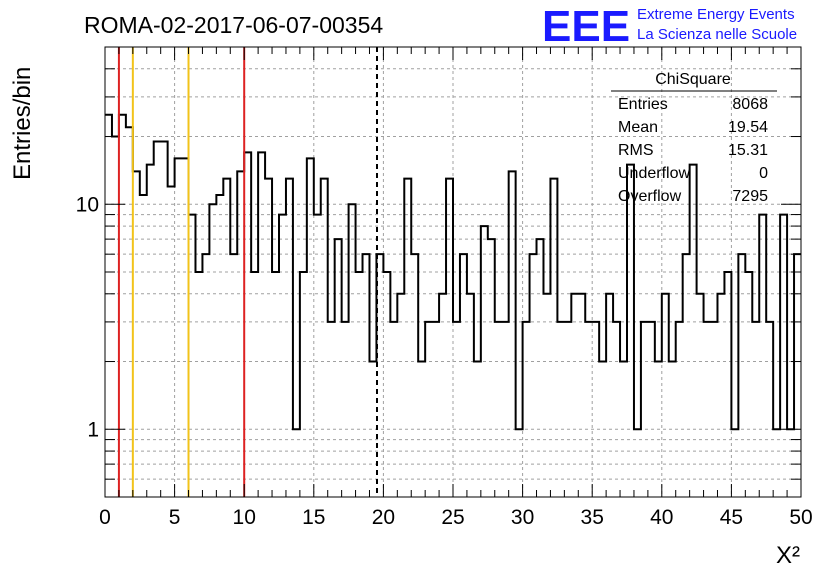 The width and height of the screenshot is (836, 572). Describe the element at coordinates (716, 14) in the screenshot. I see `eee-logo-line1: Extreme Energy Events` at that location.